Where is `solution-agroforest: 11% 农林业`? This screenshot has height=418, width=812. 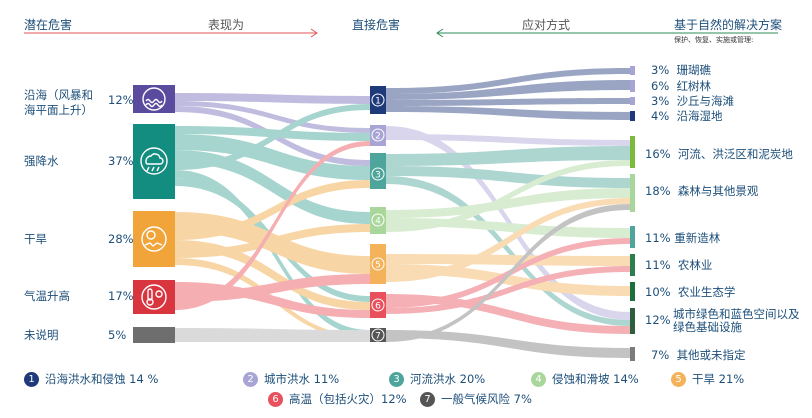
solution-agroforest: 11% 农林业 is located at coordinates (679, 265).